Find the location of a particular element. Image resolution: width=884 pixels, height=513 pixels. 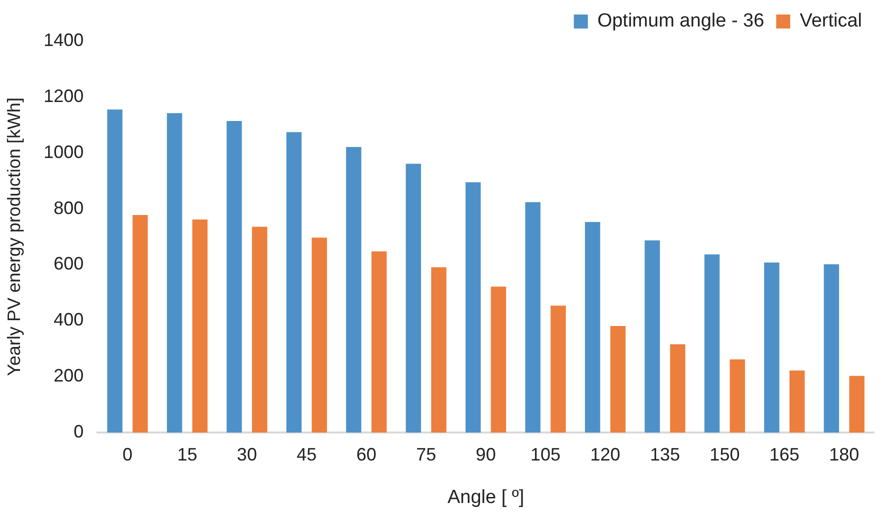

x-tick-label: 105 is located at coordinates (545, 454).